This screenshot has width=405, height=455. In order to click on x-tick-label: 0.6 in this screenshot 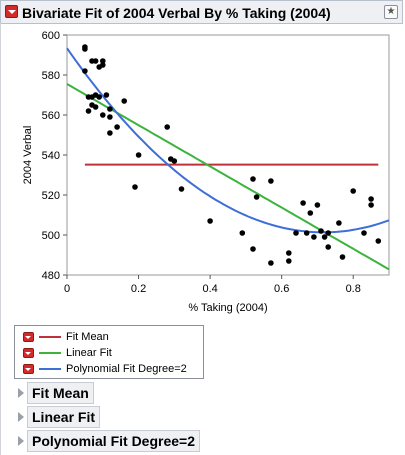, I will do `click(281, 289)`.